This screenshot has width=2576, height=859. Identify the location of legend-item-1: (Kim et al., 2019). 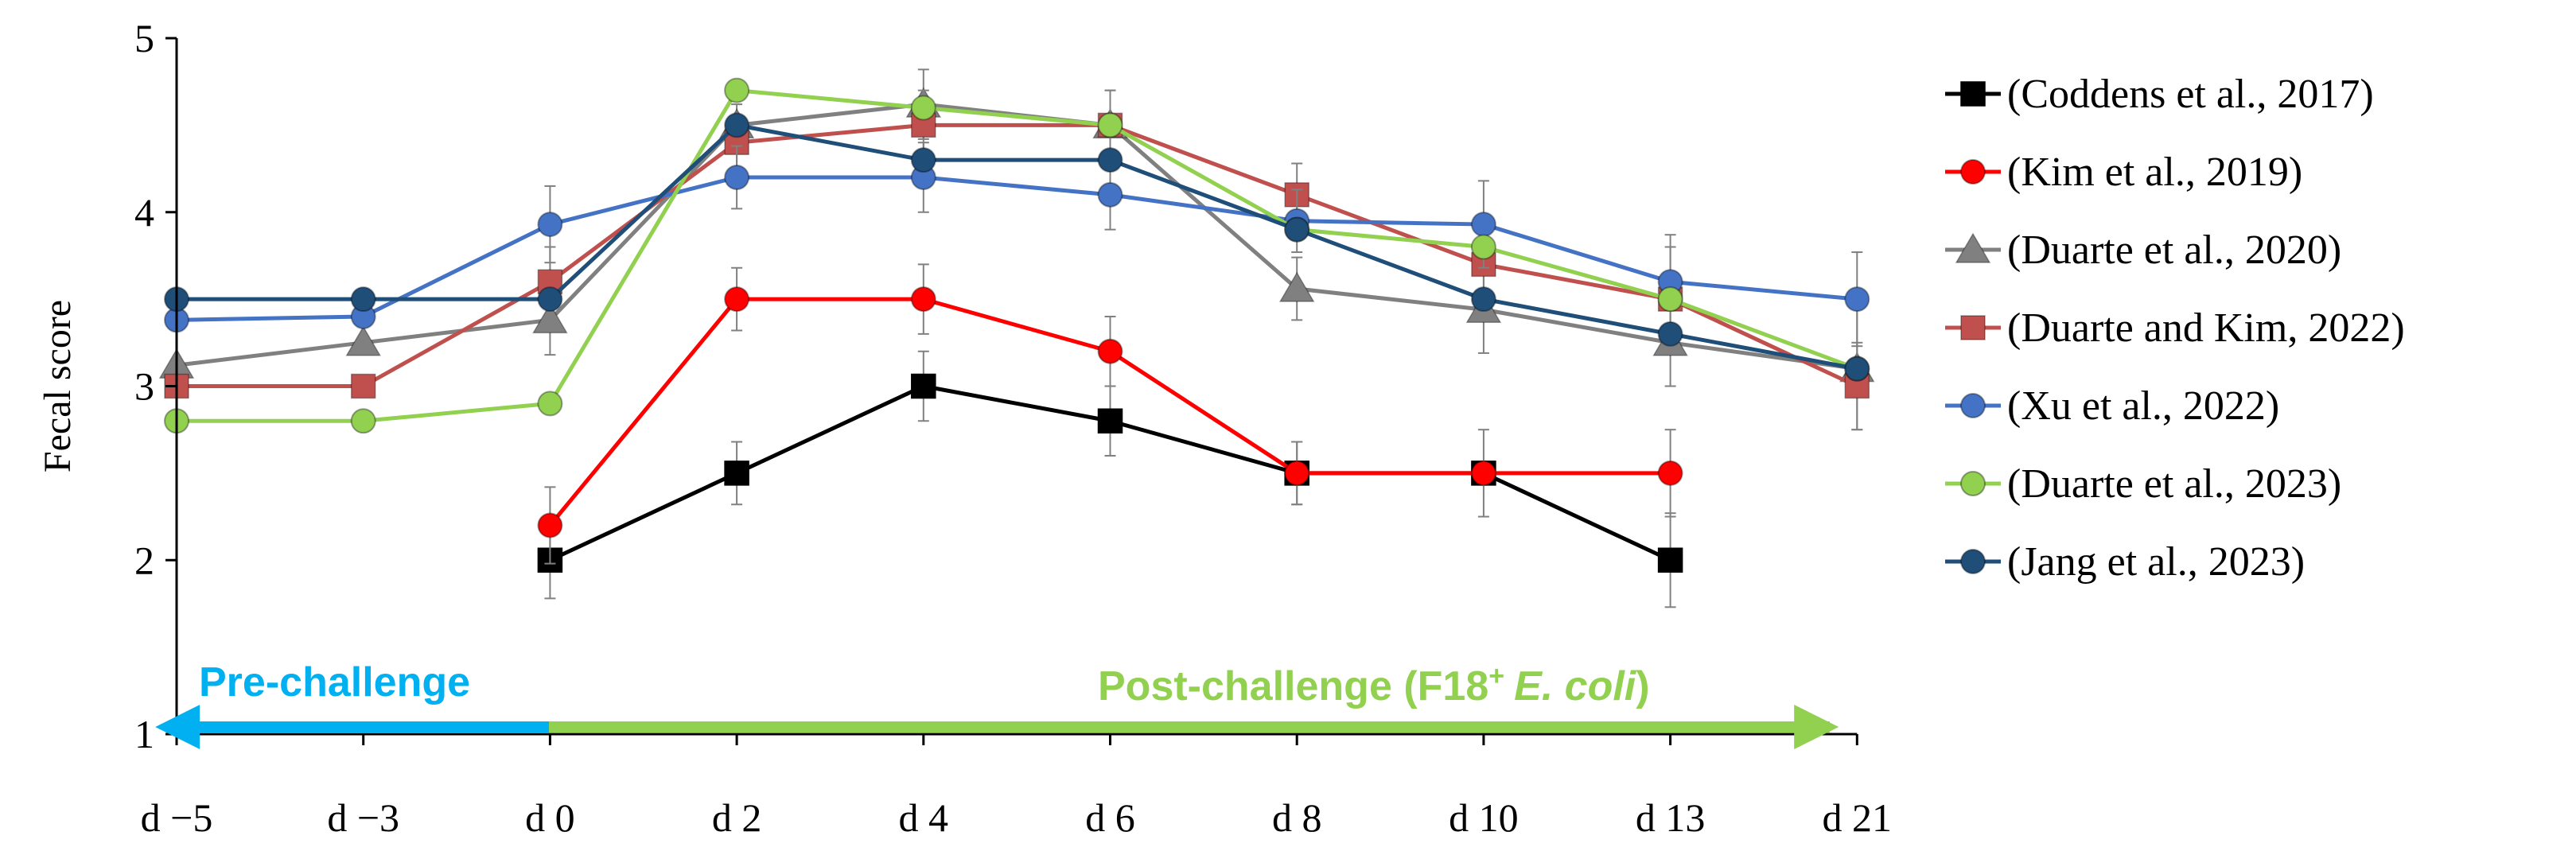
(2124, 172).